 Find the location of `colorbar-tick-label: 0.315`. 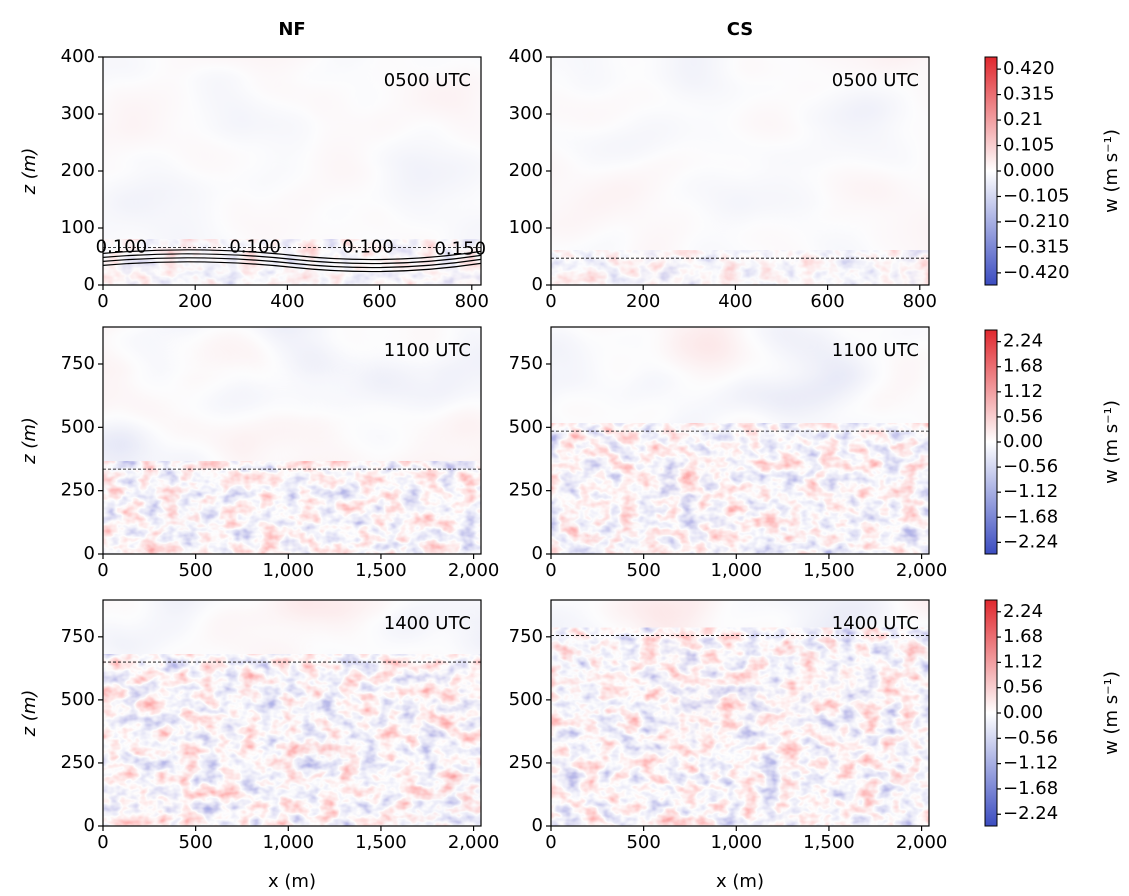

colorbar-tick-label: 0.315 is located at coordinates (1029, 94).